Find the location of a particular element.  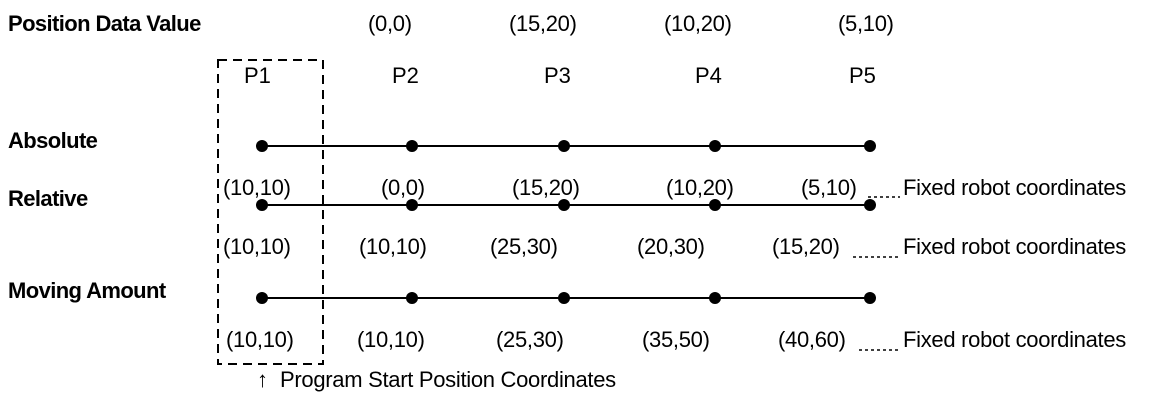

row-label-moving-amount: Moving Amount is located at coordinates (87, 290).